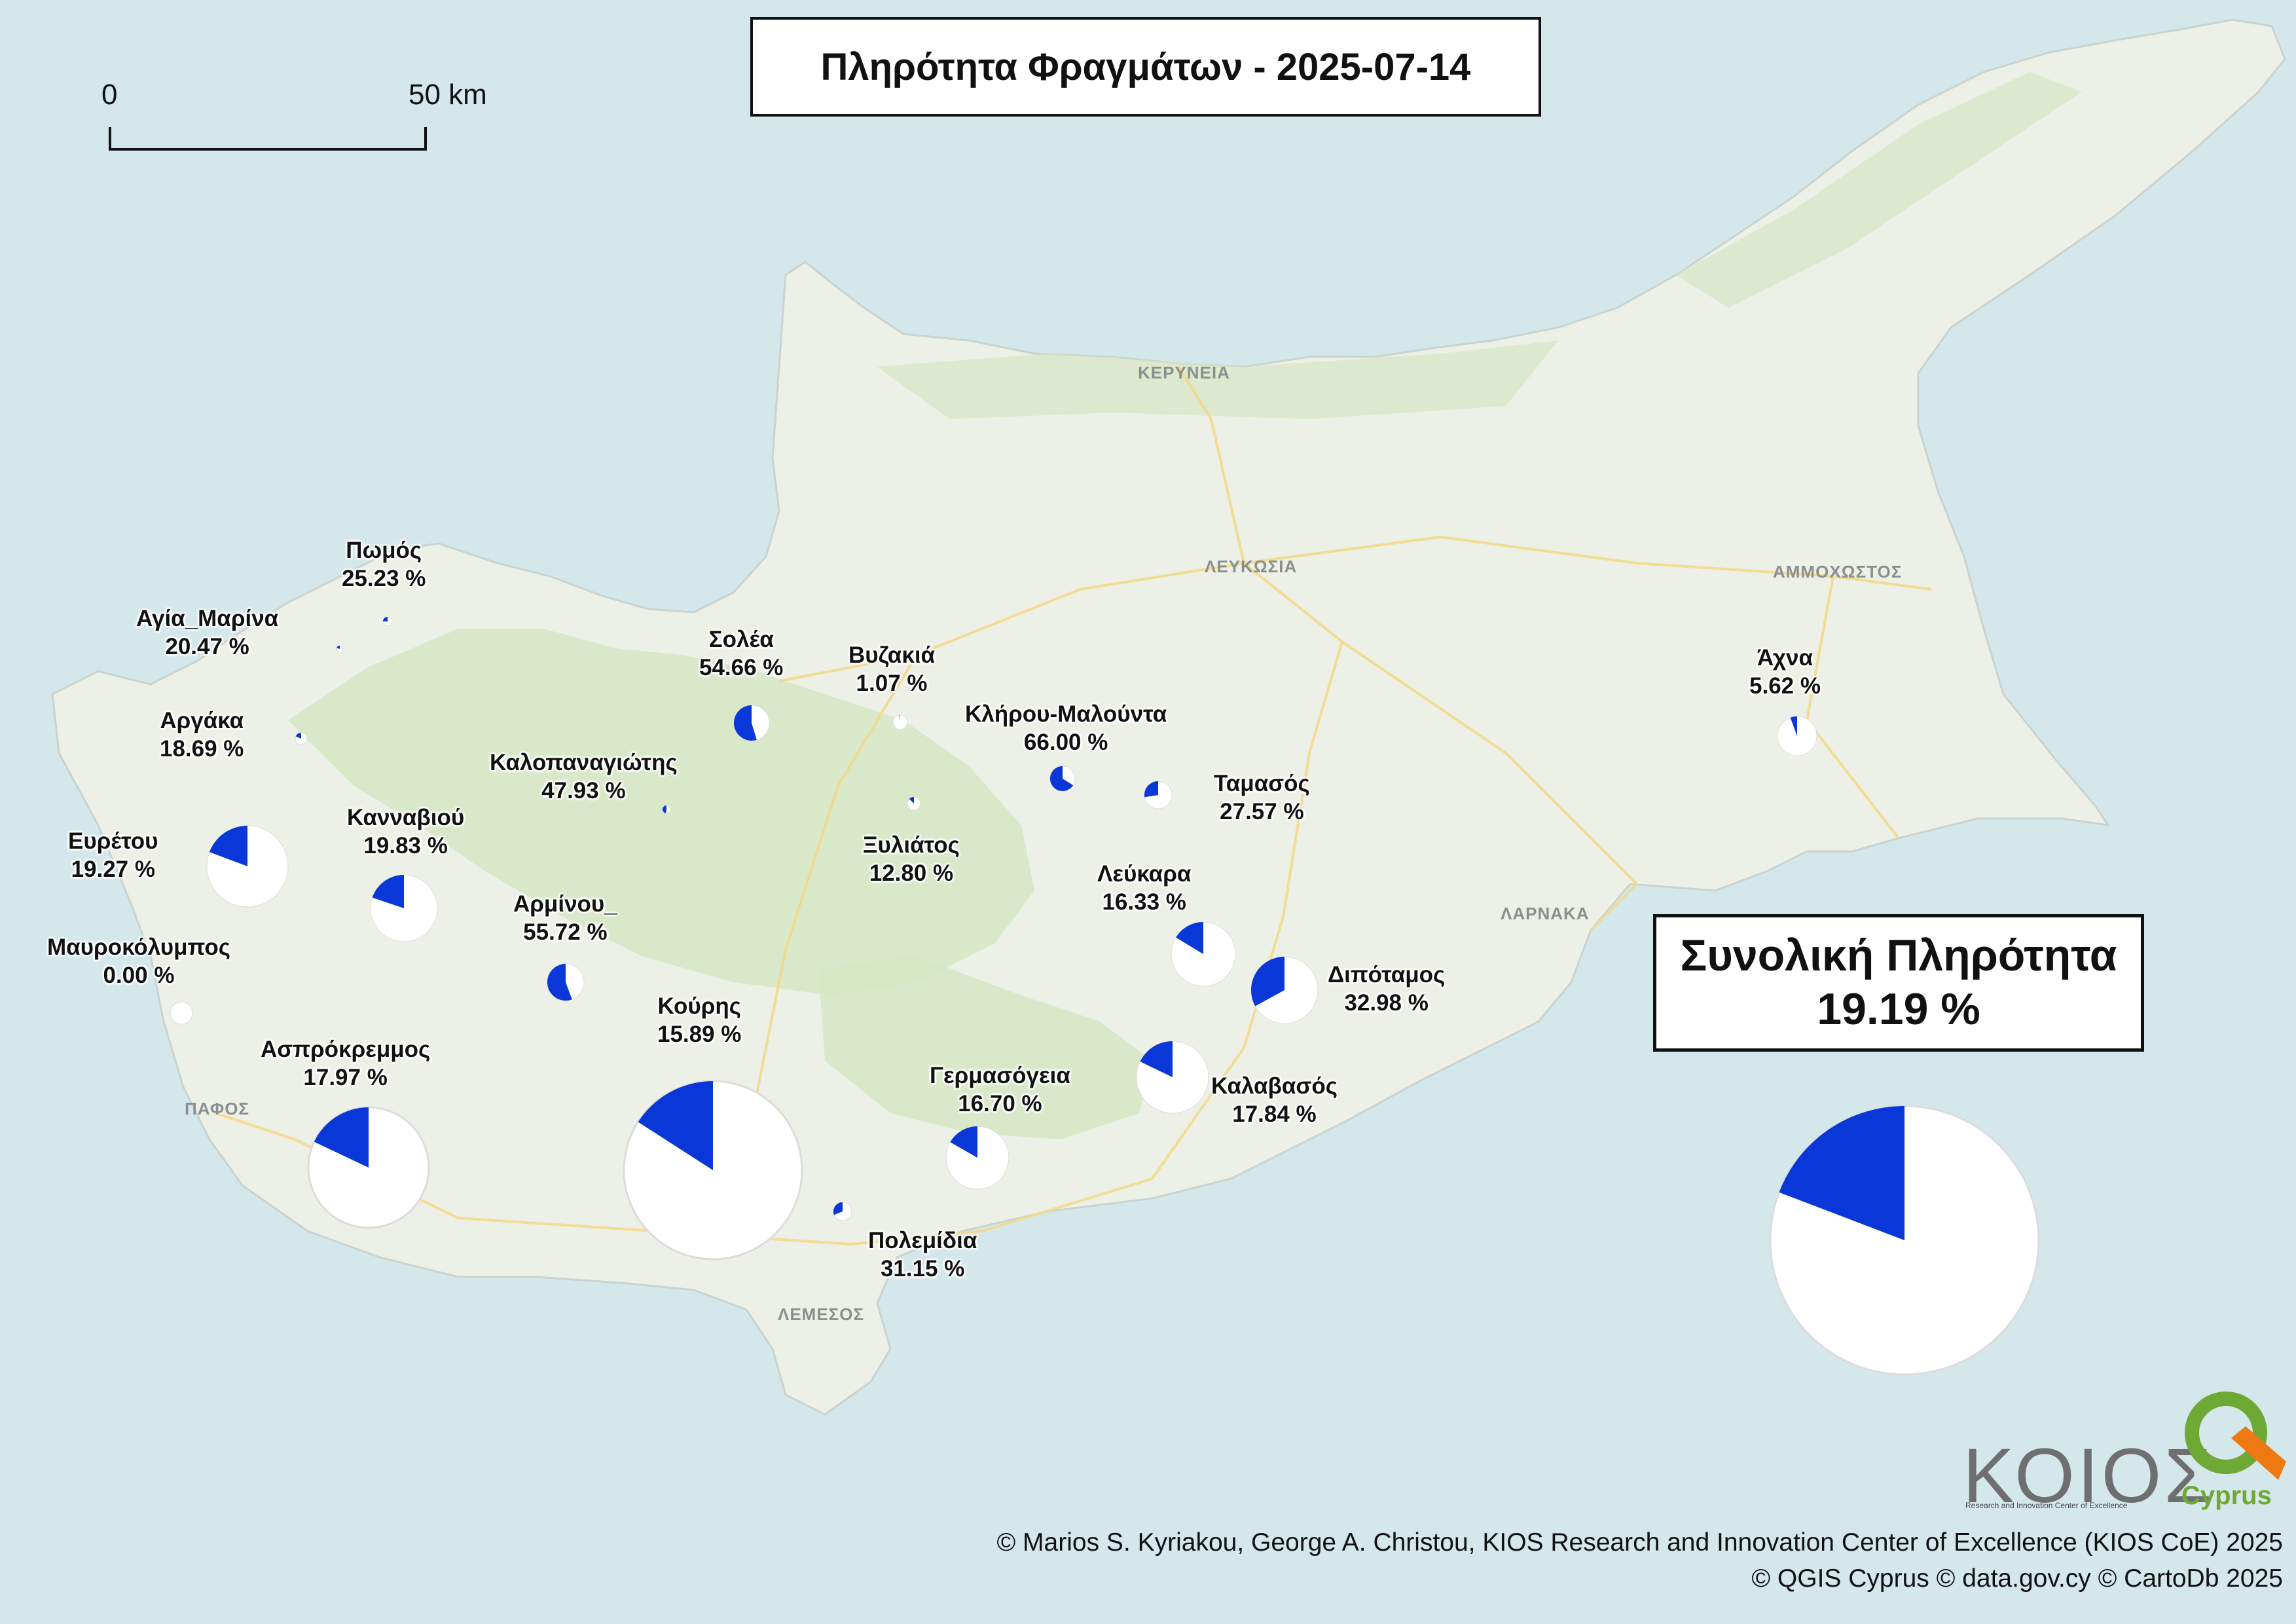 Image resolution: width=2296 pixels, height=1624 pixels. What do you see at coordinates (821, 1314) in the screenshot?
I see `region-label-limassol: ΛΕΜΕΣΟΣ` at bounding box center [821, 1314].